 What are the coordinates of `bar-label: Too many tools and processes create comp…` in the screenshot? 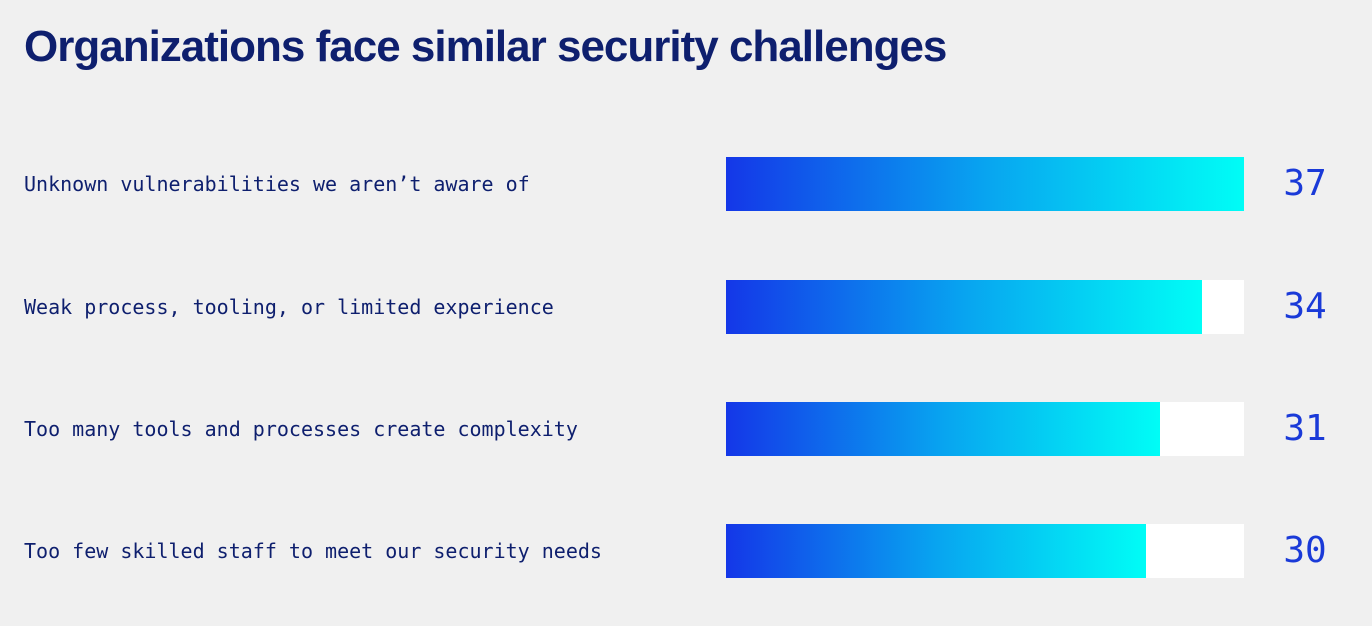 It's located at (301, 429).